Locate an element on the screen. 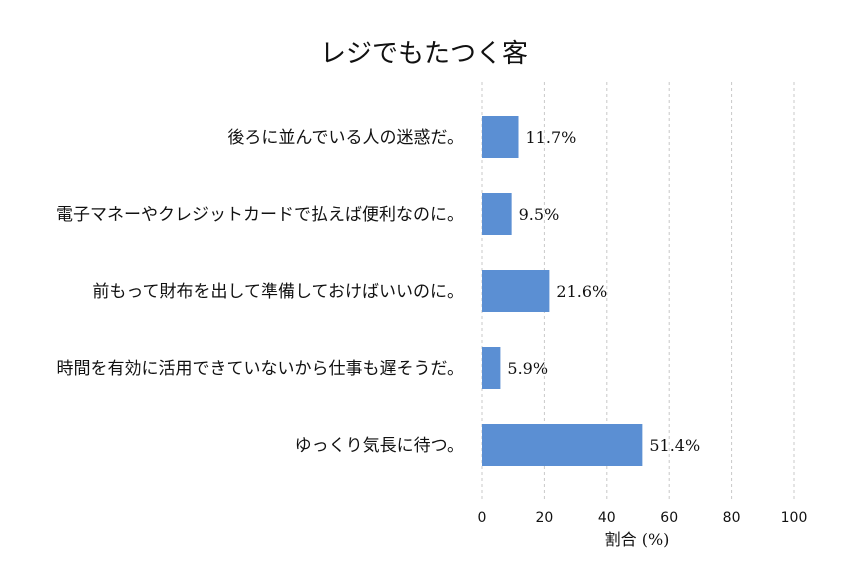 Image resolution: width=846 pixels, height=588 pixels. category-label: 時間を有効に活用できていないから仕事も遅そうだ。 is located at coordinates (261, 369).